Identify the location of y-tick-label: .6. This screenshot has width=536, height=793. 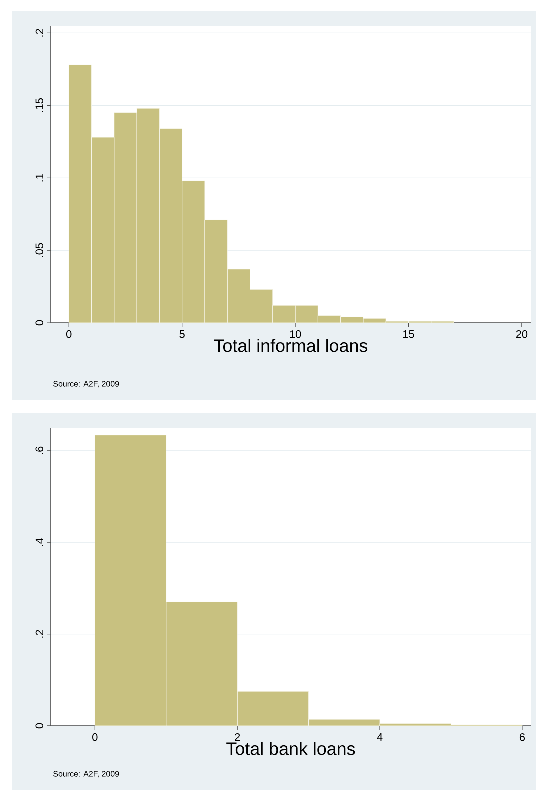
(40, 450).